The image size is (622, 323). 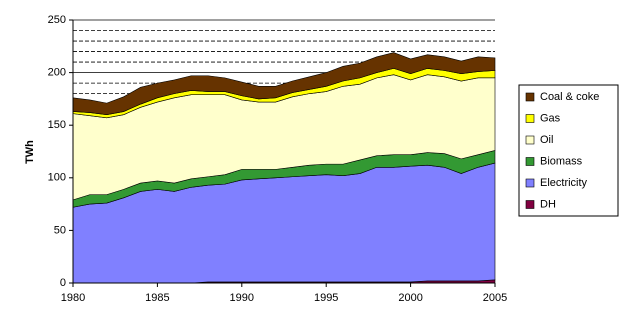 I want to click on legend-label: Coal & coke, so click(x=569, y=97).